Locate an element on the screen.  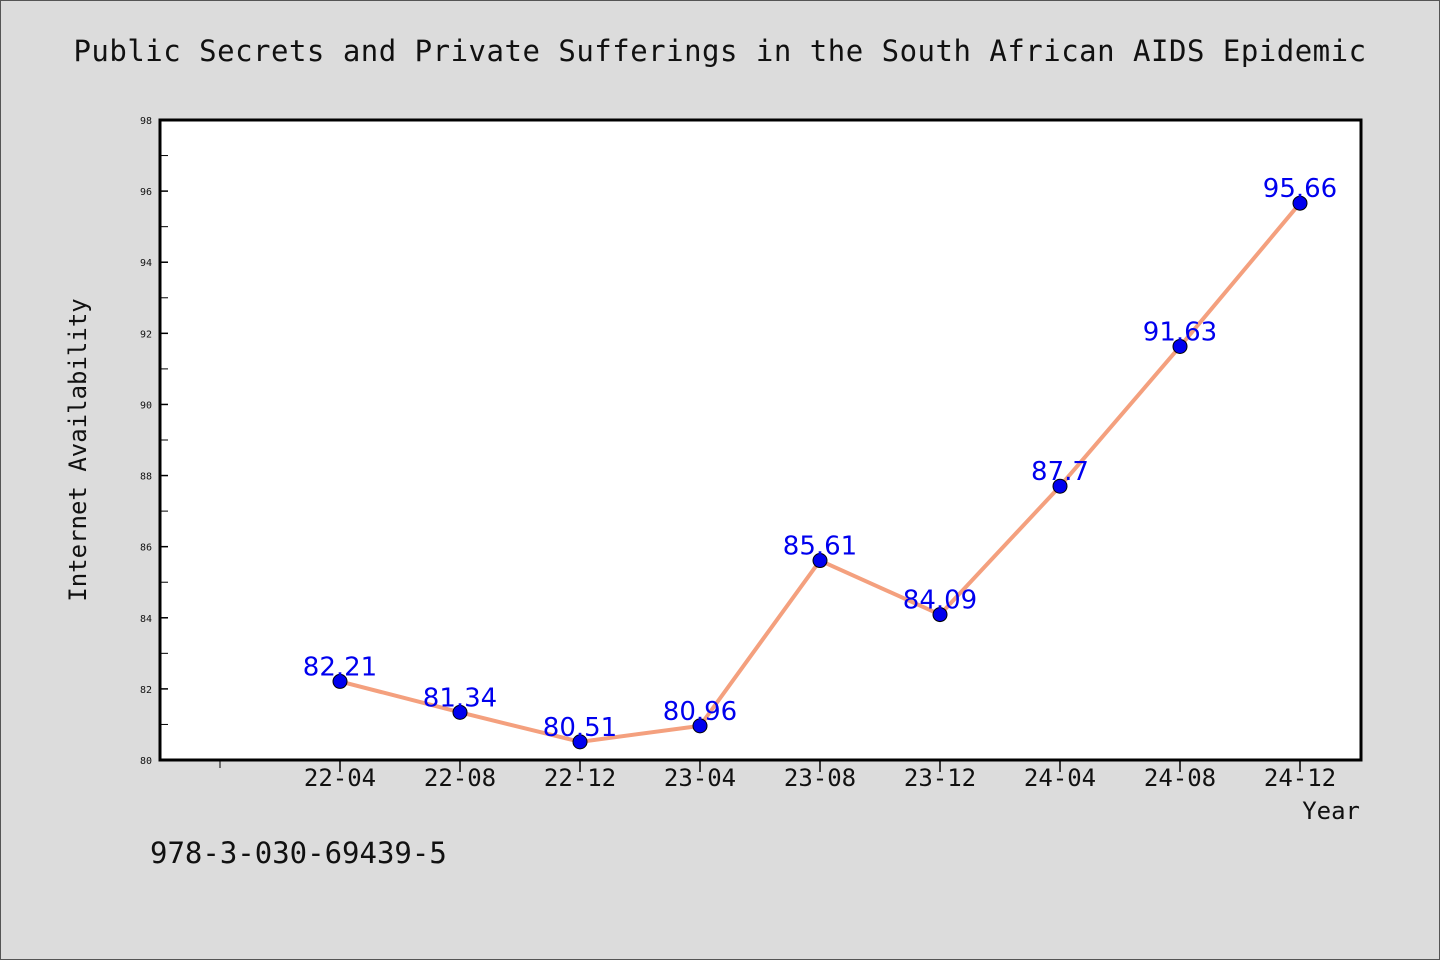
y-tick-label: 84 is located at coordinates (146, 619).